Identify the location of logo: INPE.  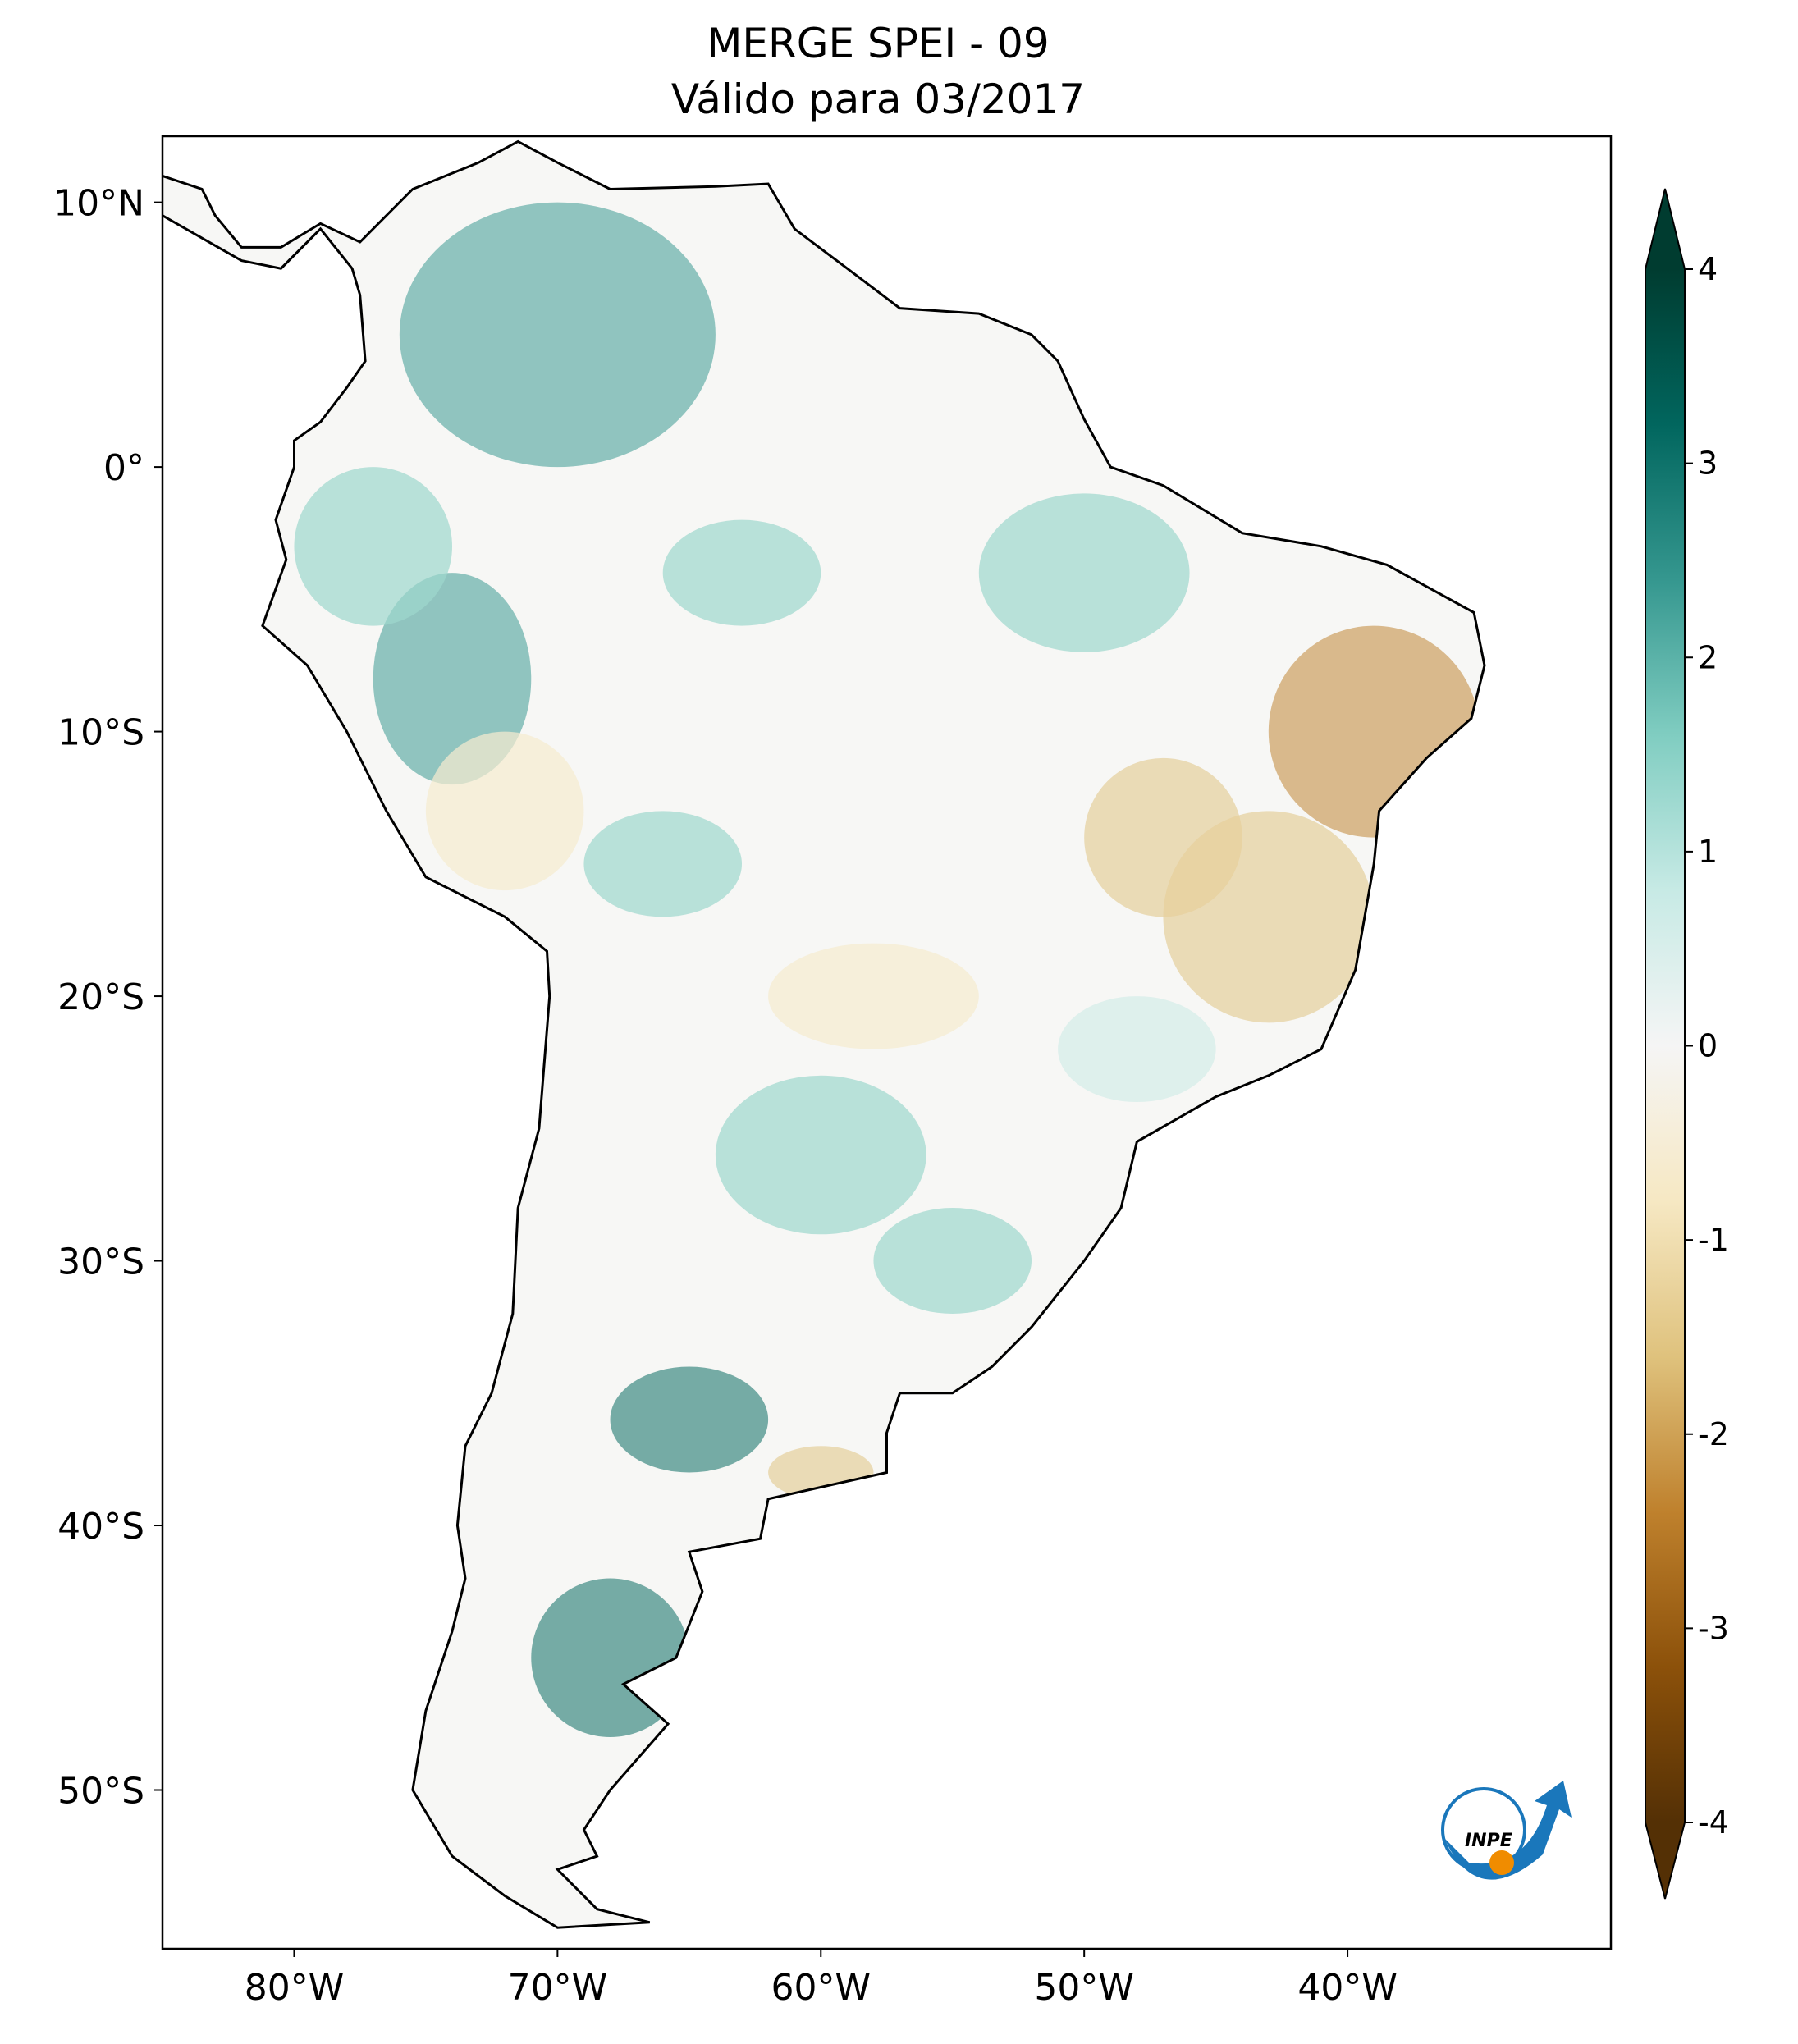
(1506, 1830).